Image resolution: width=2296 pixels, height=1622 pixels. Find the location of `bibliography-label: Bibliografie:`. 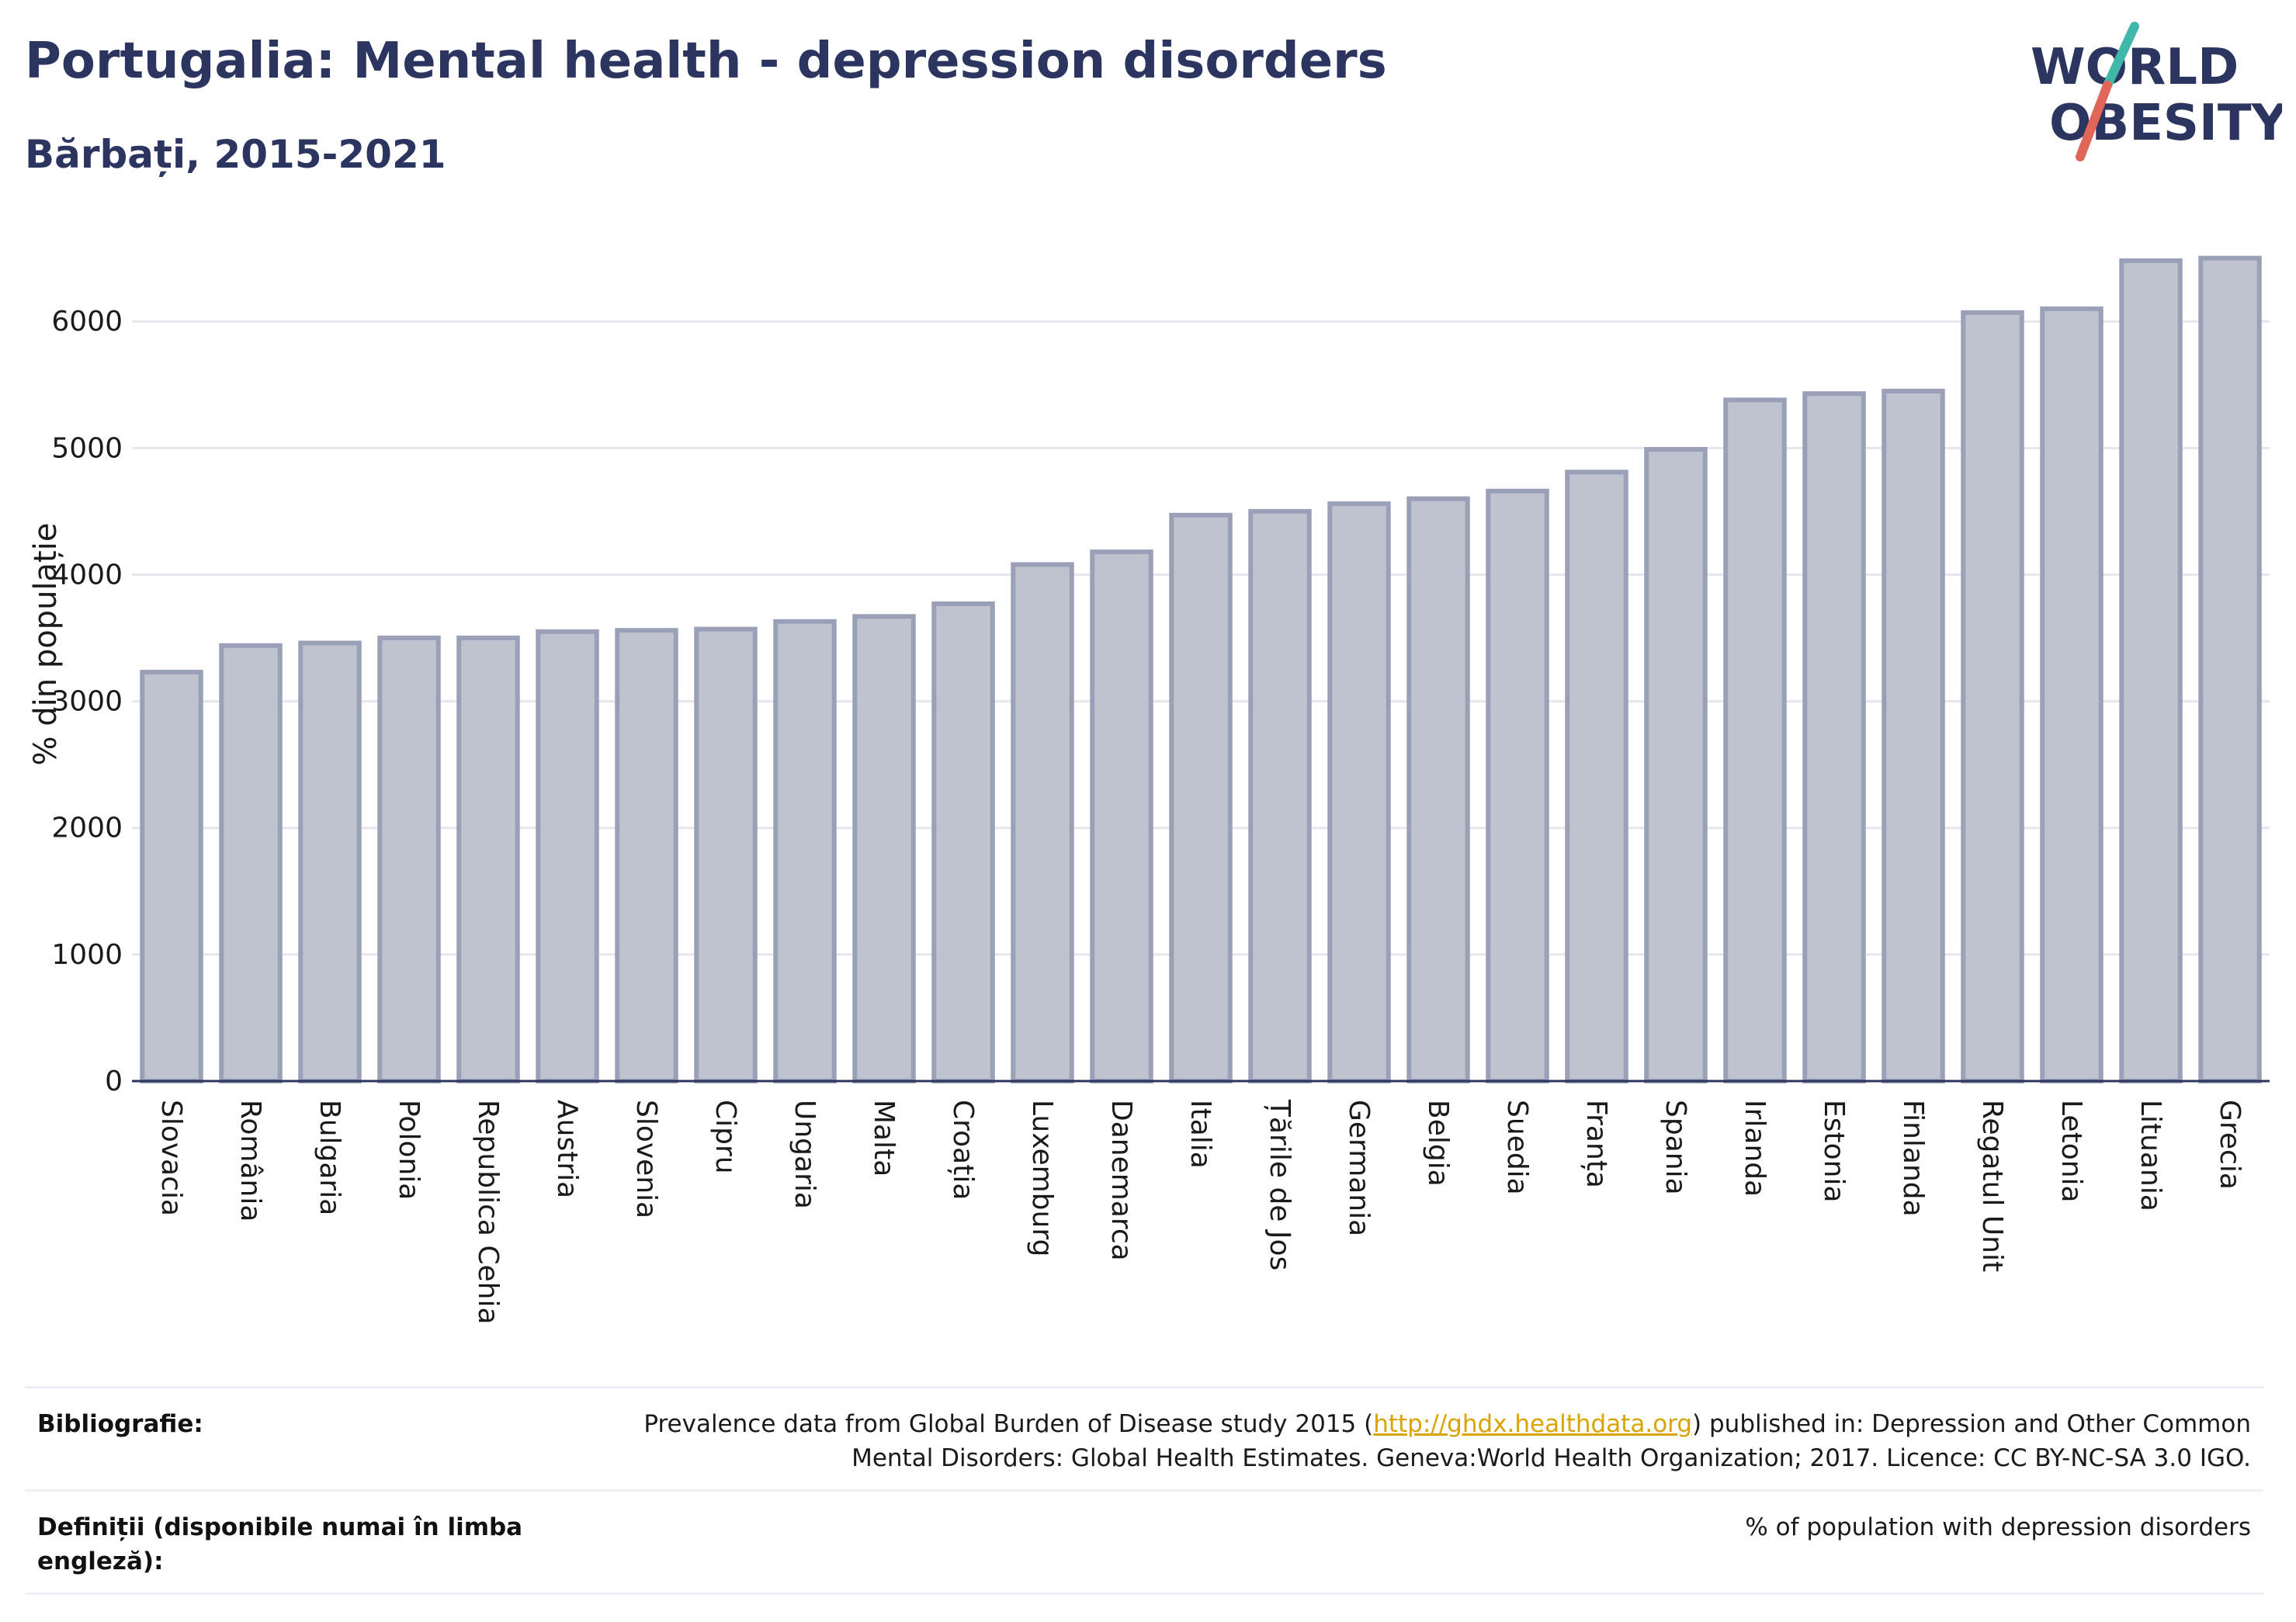

bibliography-label: Bibliografie: is located at coordinates (120, 1424).